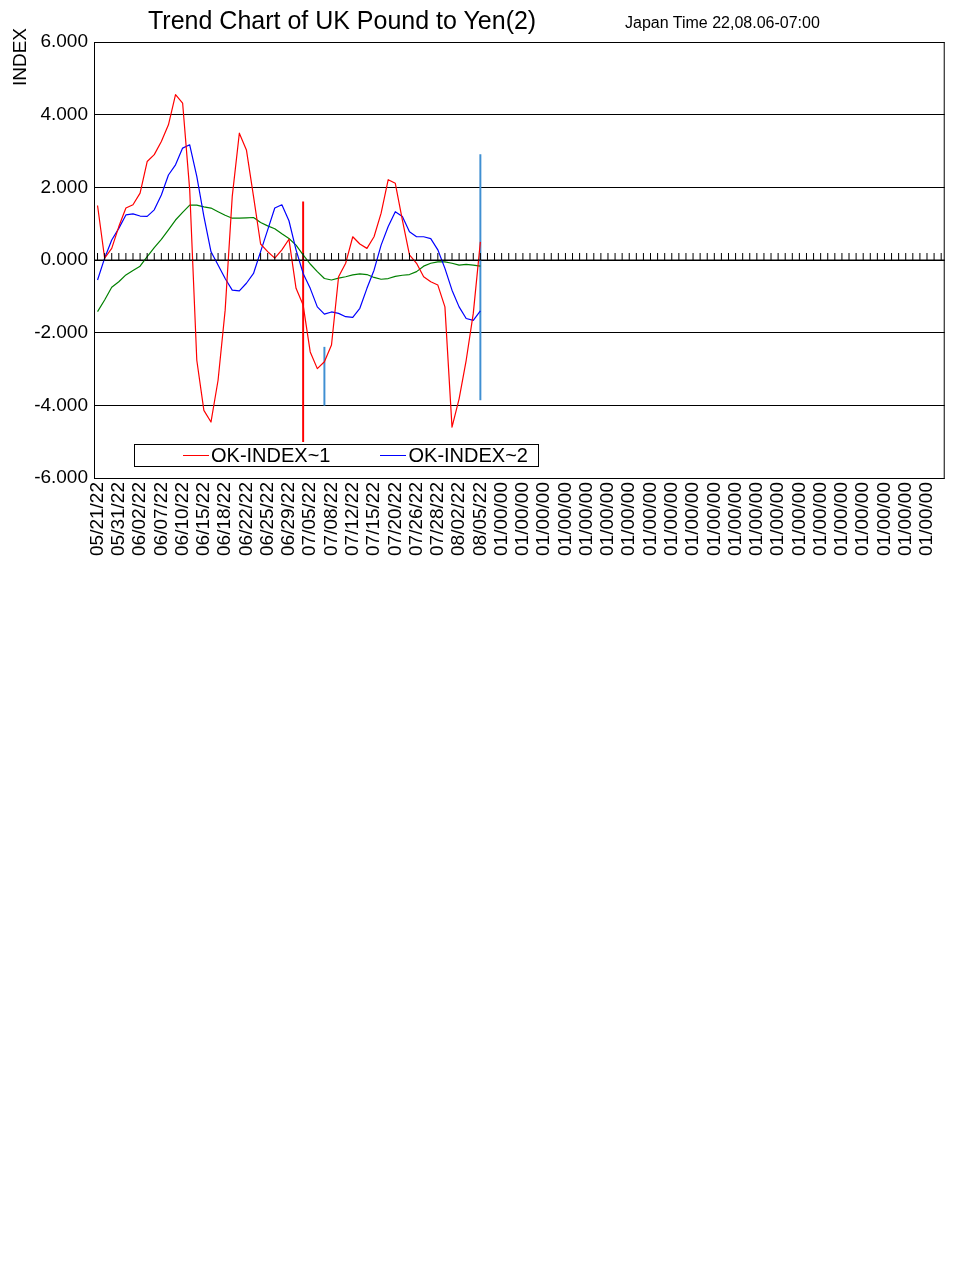  Describe the element at coordinates (64, 113) in the screenshot. I see `y-tick-label: 4.000` at that location.